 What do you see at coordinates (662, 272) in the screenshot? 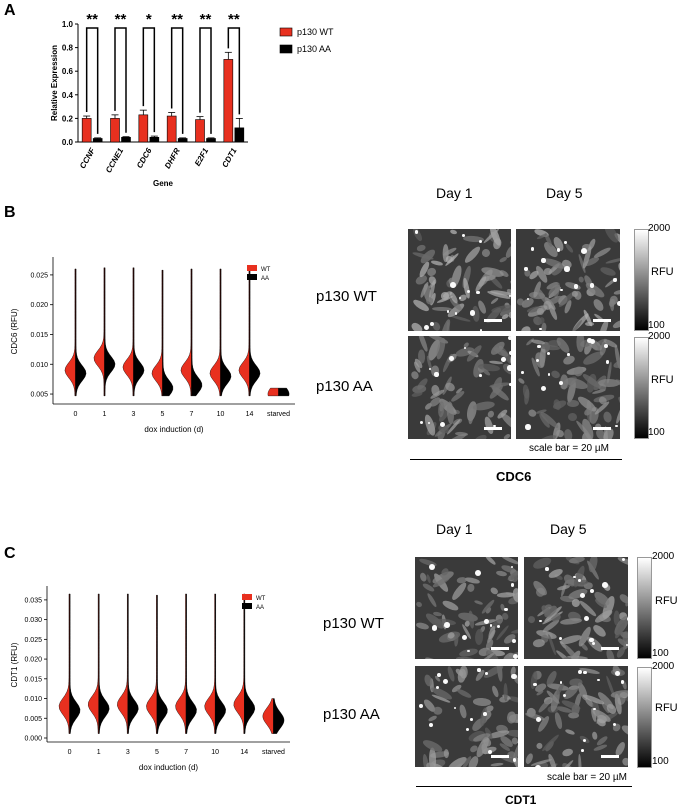
I see `colorbar-rfu: RFU` at bounding box center [662, 272].